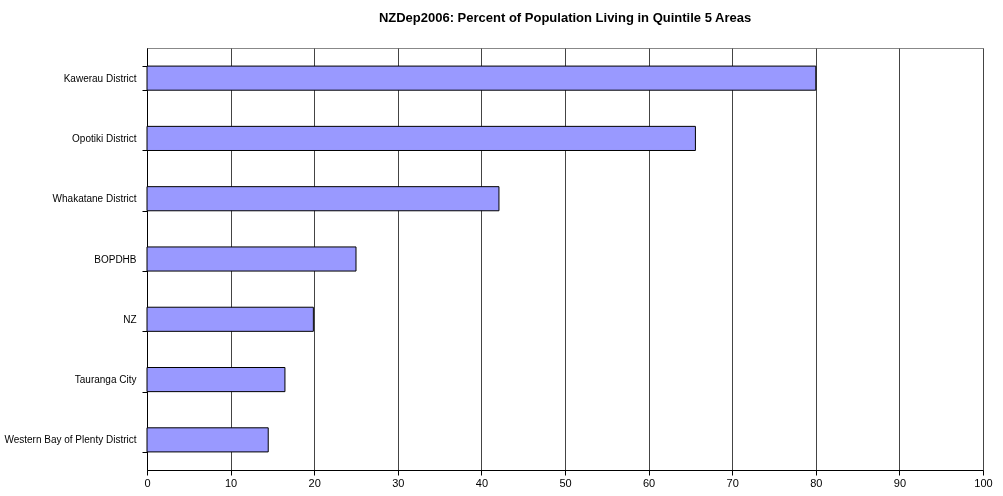 The height and width of the screenshot is (496, 1003). Describe the element at coordinates (130, 319) in the screenshot. I see `y-tick-label: NZ` at that location.